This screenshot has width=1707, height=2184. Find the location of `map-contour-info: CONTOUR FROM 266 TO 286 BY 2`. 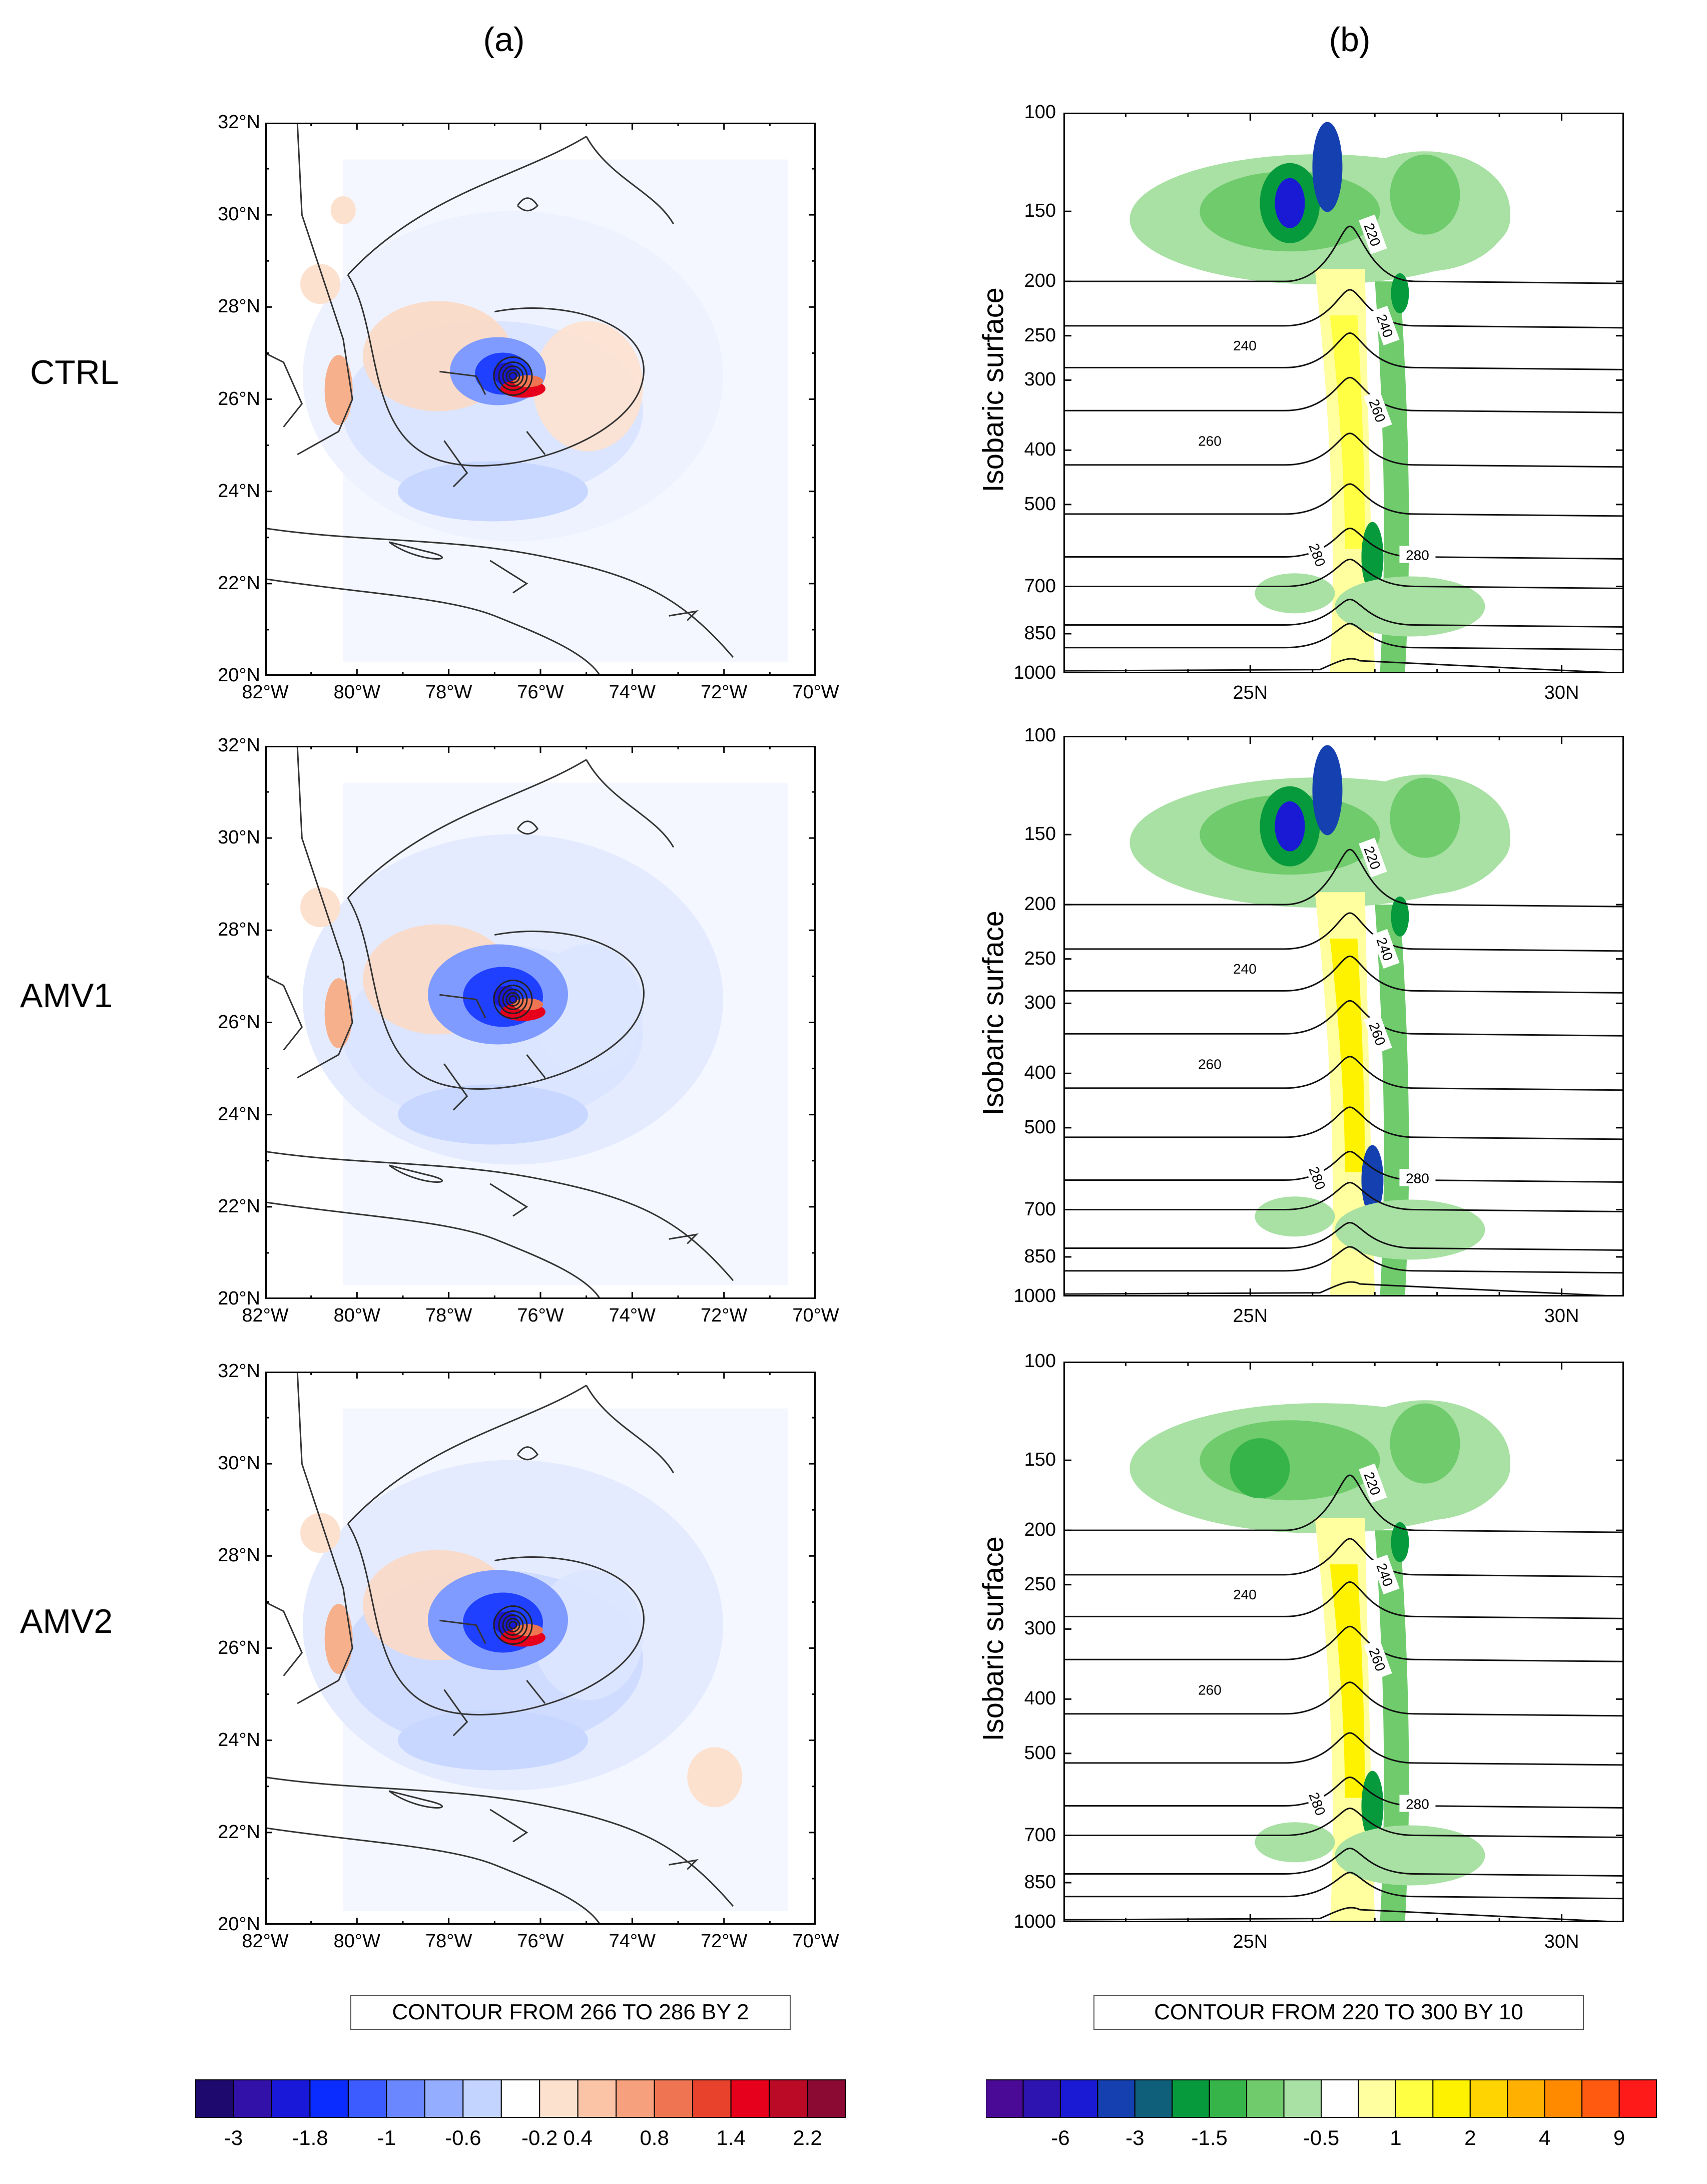

map-contour-info: CONTOUR FROM 266 TO 286 BY 2 is located at coordinates (570, 2012).